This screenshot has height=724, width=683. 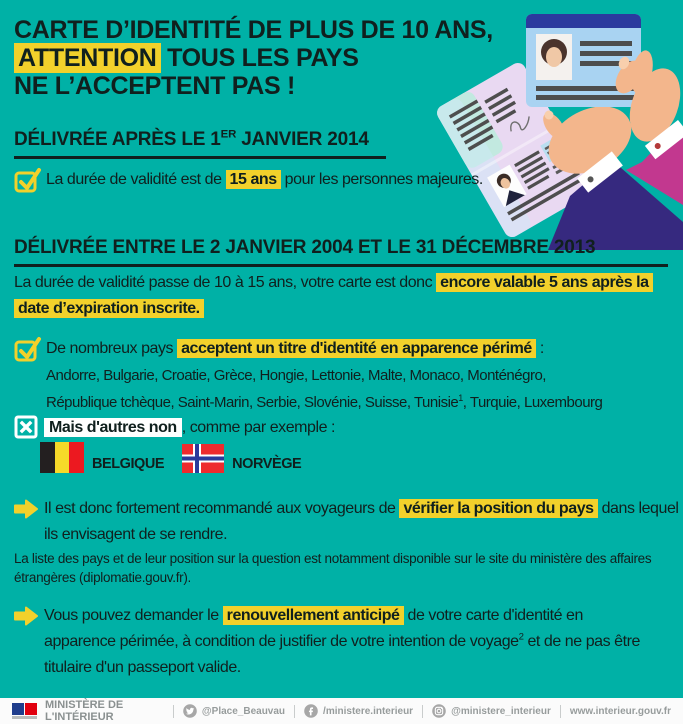 I want to click on passport-illustration, so click(x=515, y=150).